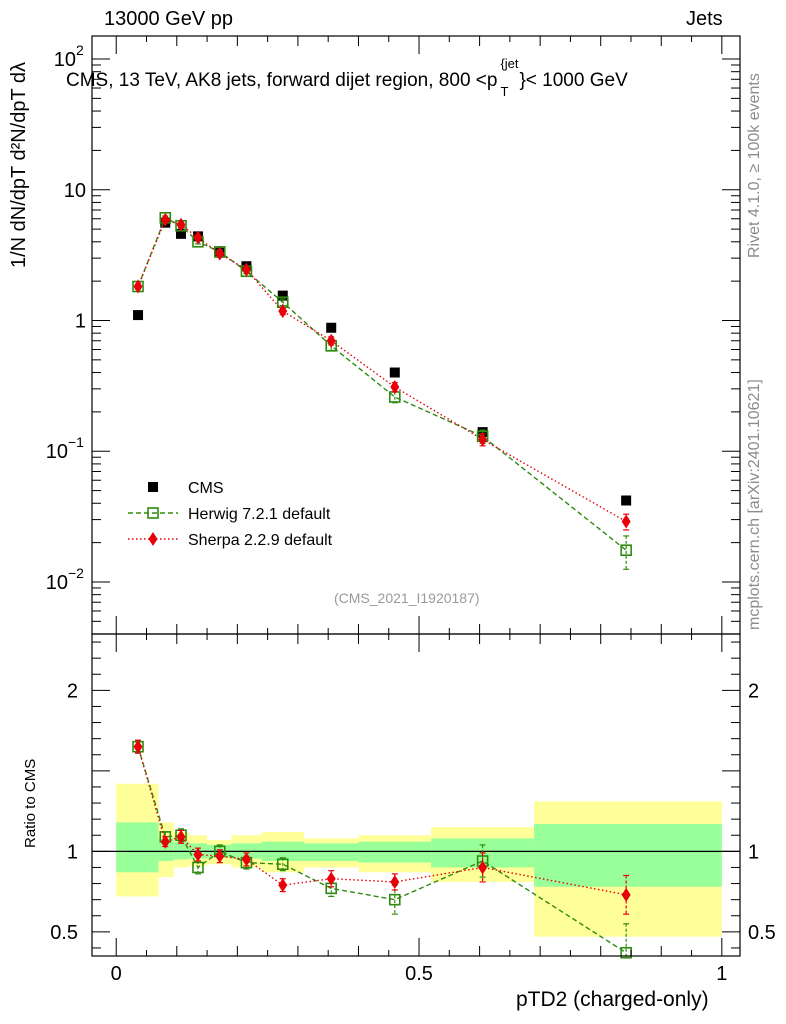  I want to click on ratio-y-tick-label-l-0: 0.5, so click(64, 933).